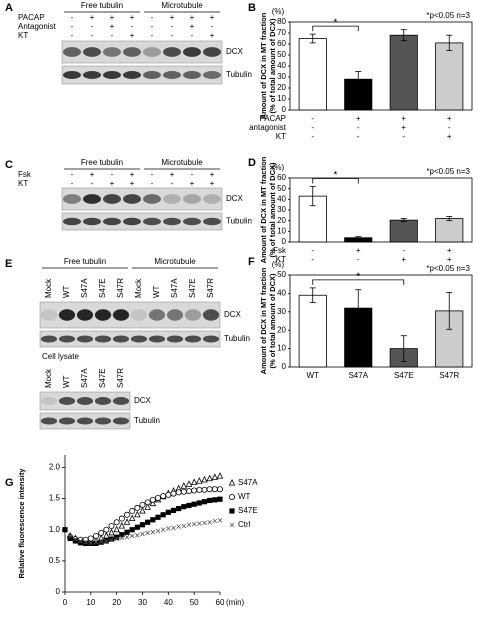 This screenshot has height=620, width=477. What do you see at coordinates (232, 511) in the screenshot?
I see `legend-marker` at bounding box center [232, 511].